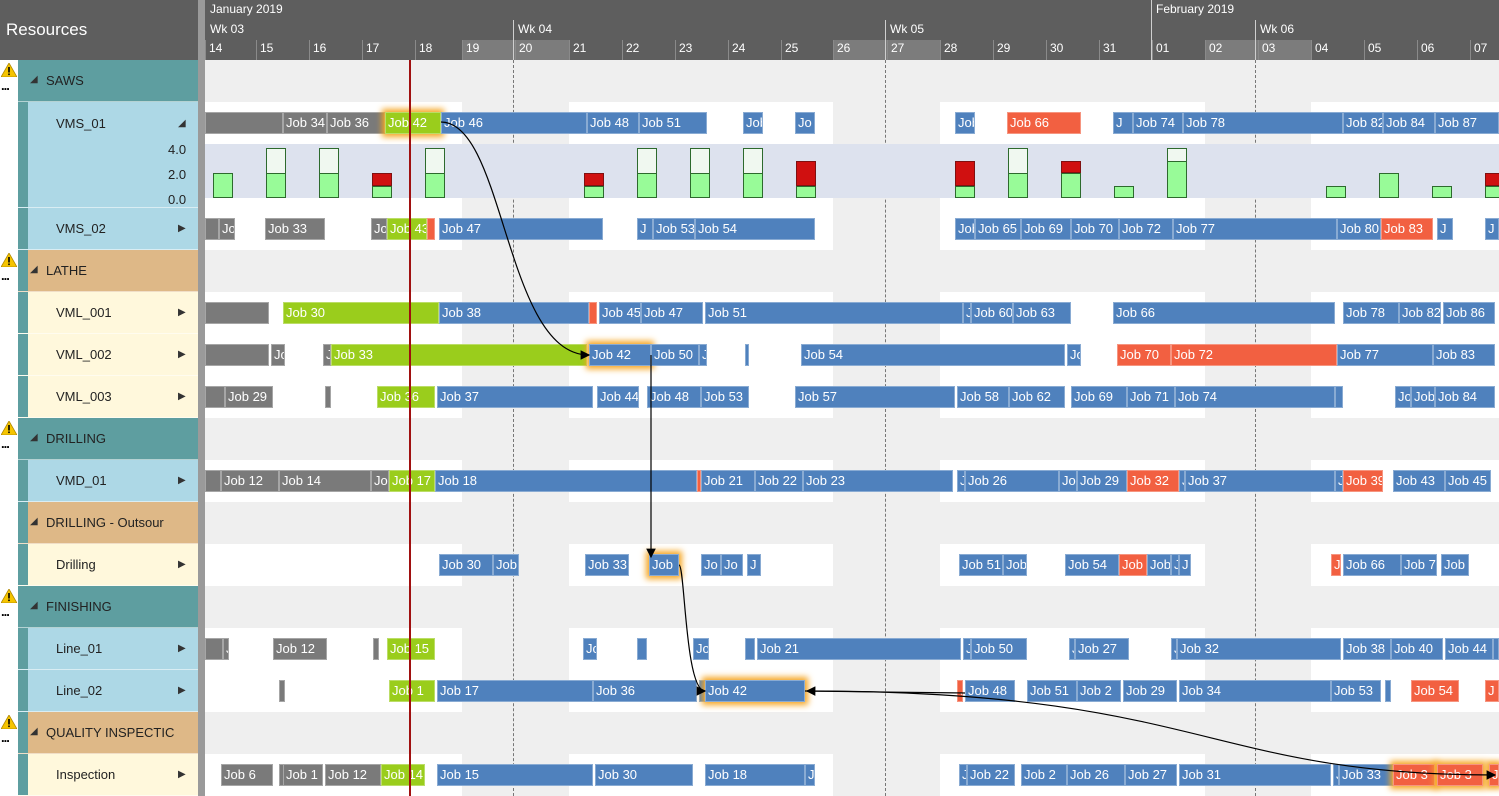 The width and height of the screenshot is (1499, 796). Describe the element at coordinates (1012, 481) in the screenshot. I see `job-bar: Job 26` at that location.